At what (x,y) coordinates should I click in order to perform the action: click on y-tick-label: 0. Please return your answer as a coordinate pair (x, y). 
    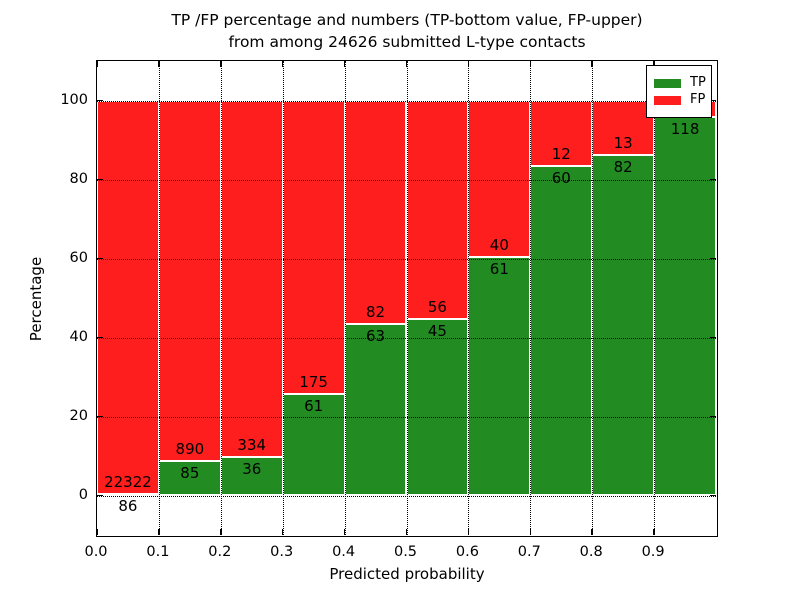
    Looking at the image, I should click on (83, 494).